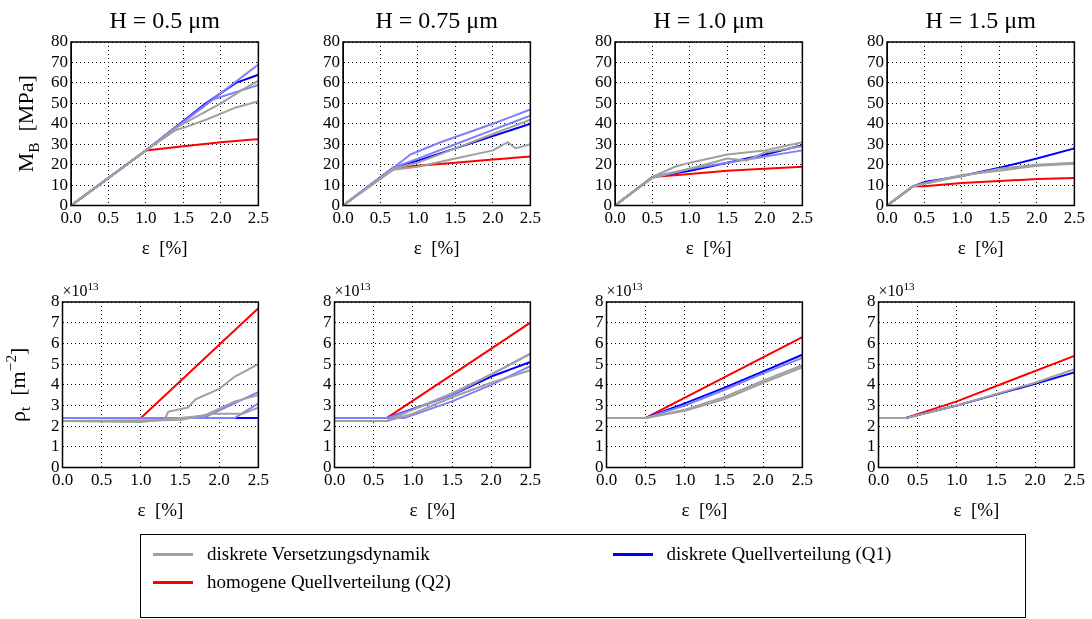  Describe the element at coordinates (437, 20) in the screenshot. I see `chart-title: H = 0.75 μm` at that location.